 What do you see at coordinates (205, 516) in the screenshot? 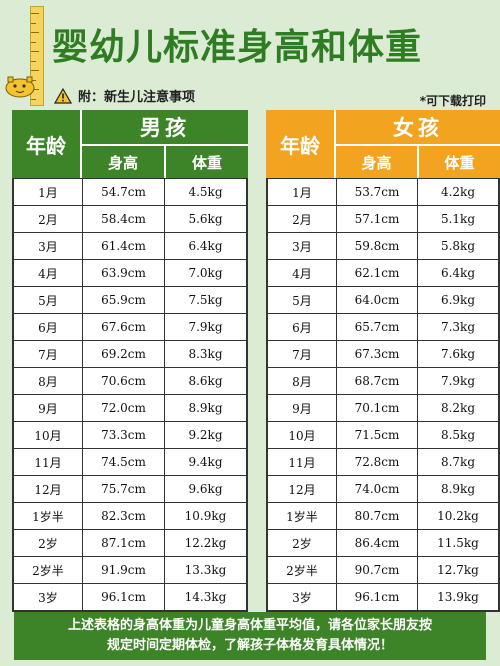
I see `weight-cell: 10.9kg` at bounding box center [205, 516].